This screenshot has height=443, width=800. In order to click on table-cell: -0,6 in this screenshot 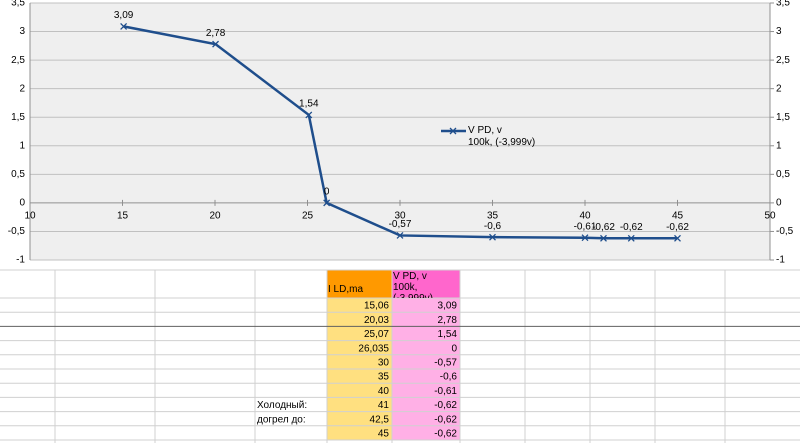, I will do `click(449, 377)`.